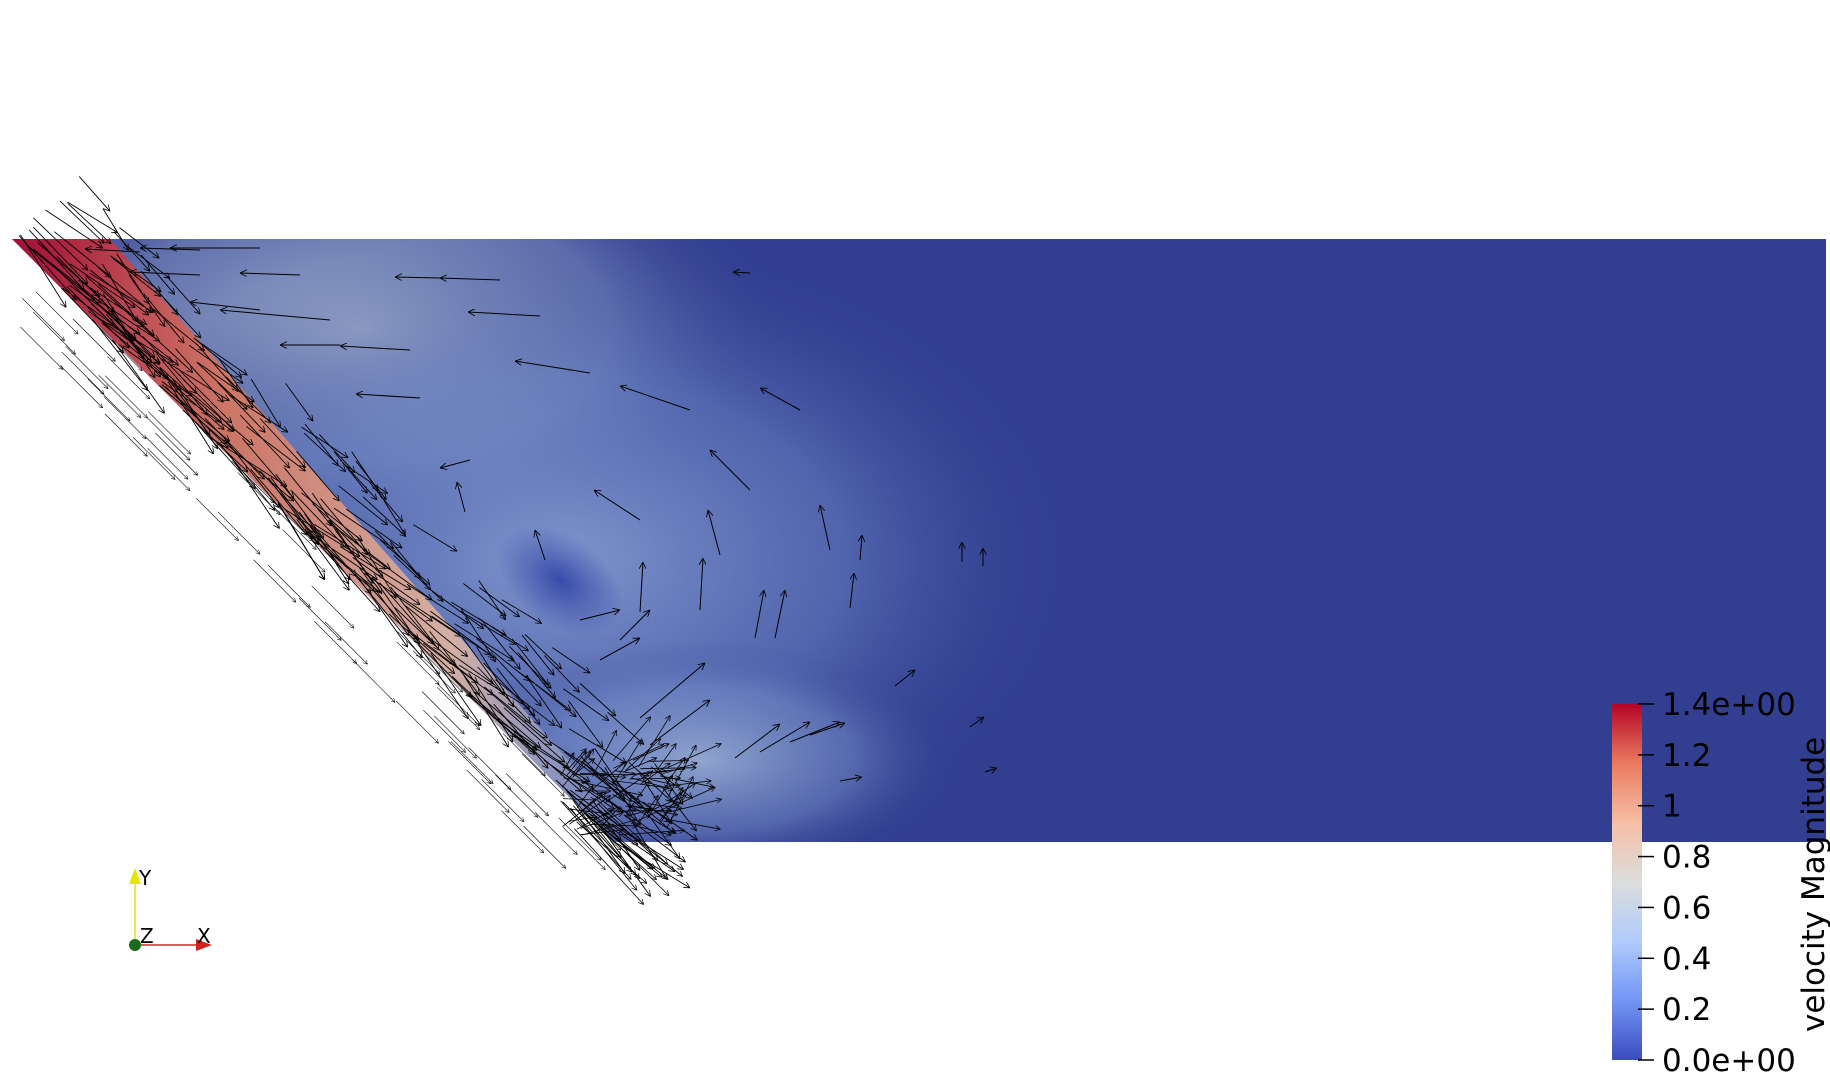 This screenshot has height=1076, width=1830. I want to click on colorbar-tick-label: 1.2, so click(1686, 756).